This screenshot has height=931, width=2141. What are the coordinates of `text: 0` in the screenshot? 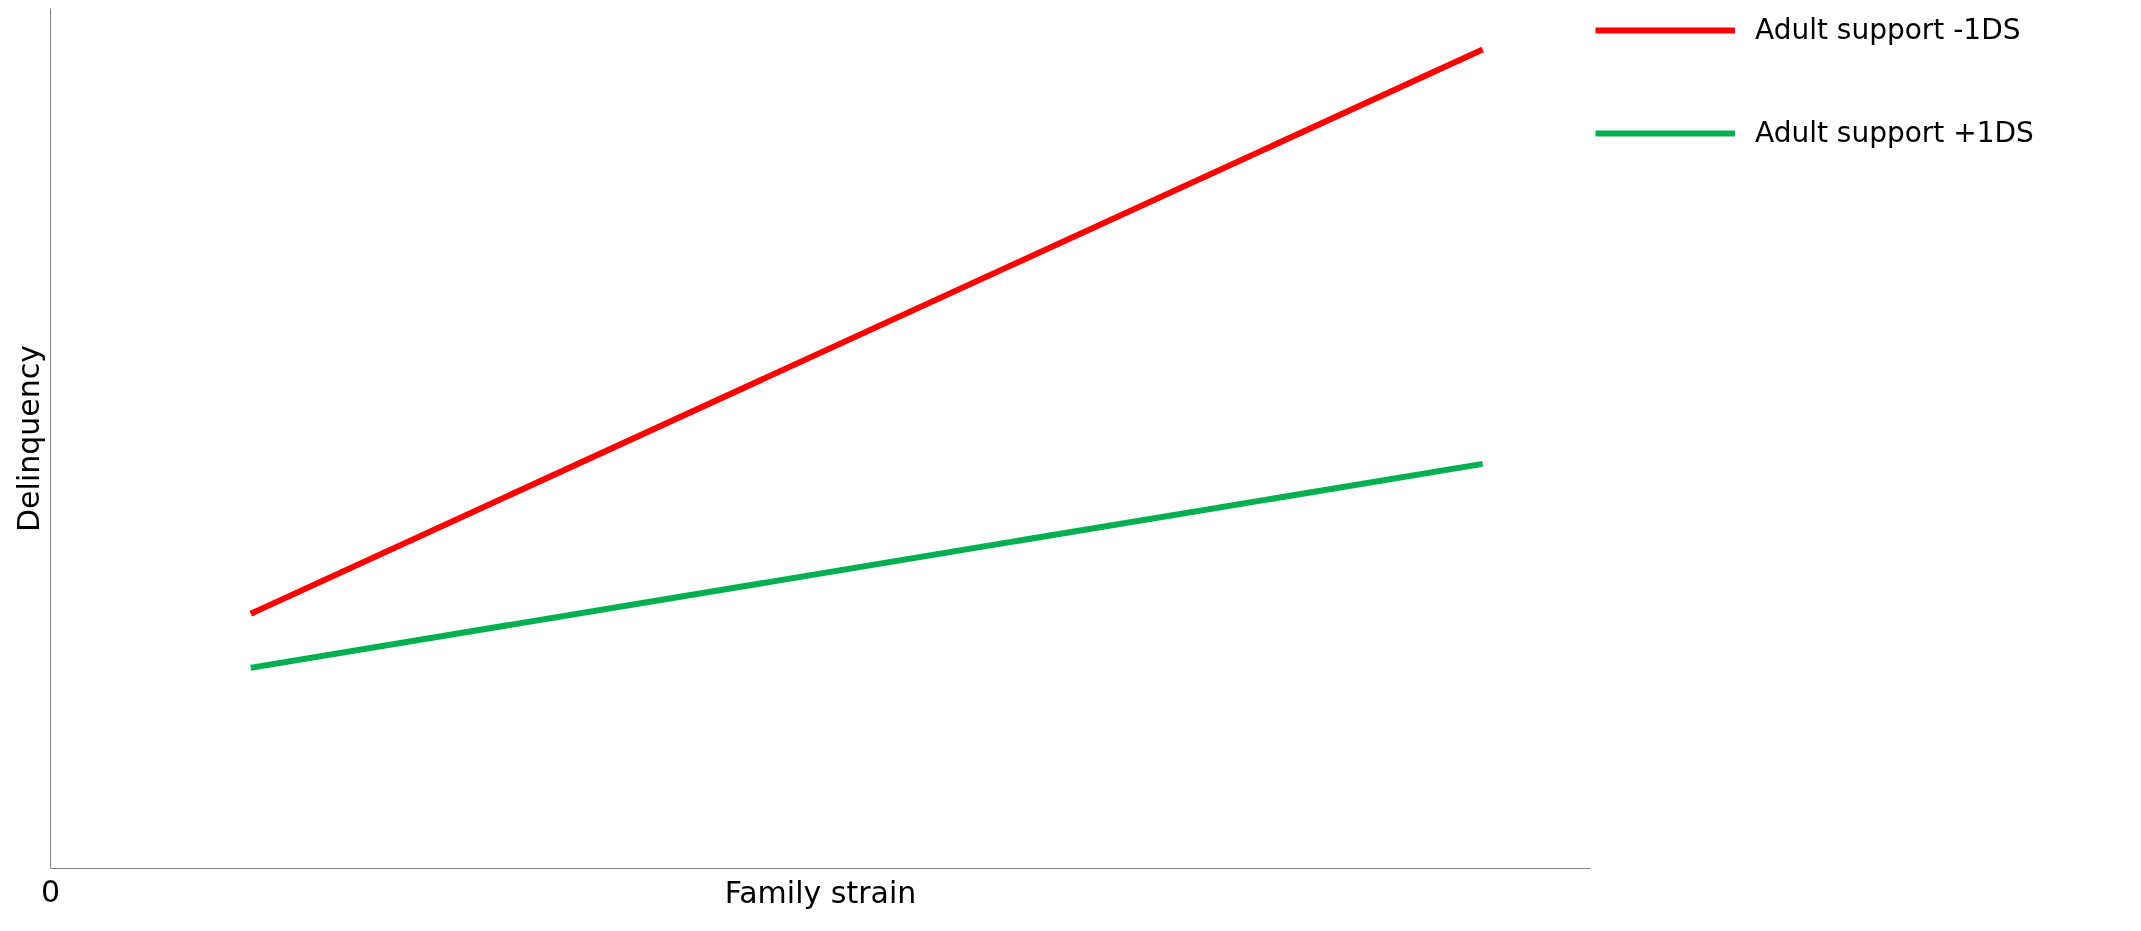 It's located at (50, 891).